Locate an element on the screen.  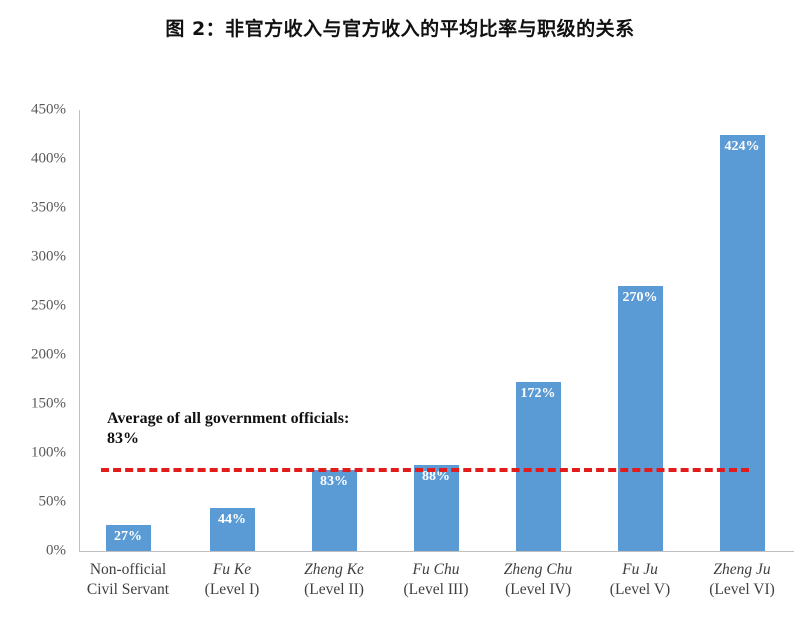
bar: 172% is located at coordinates (538, 466).